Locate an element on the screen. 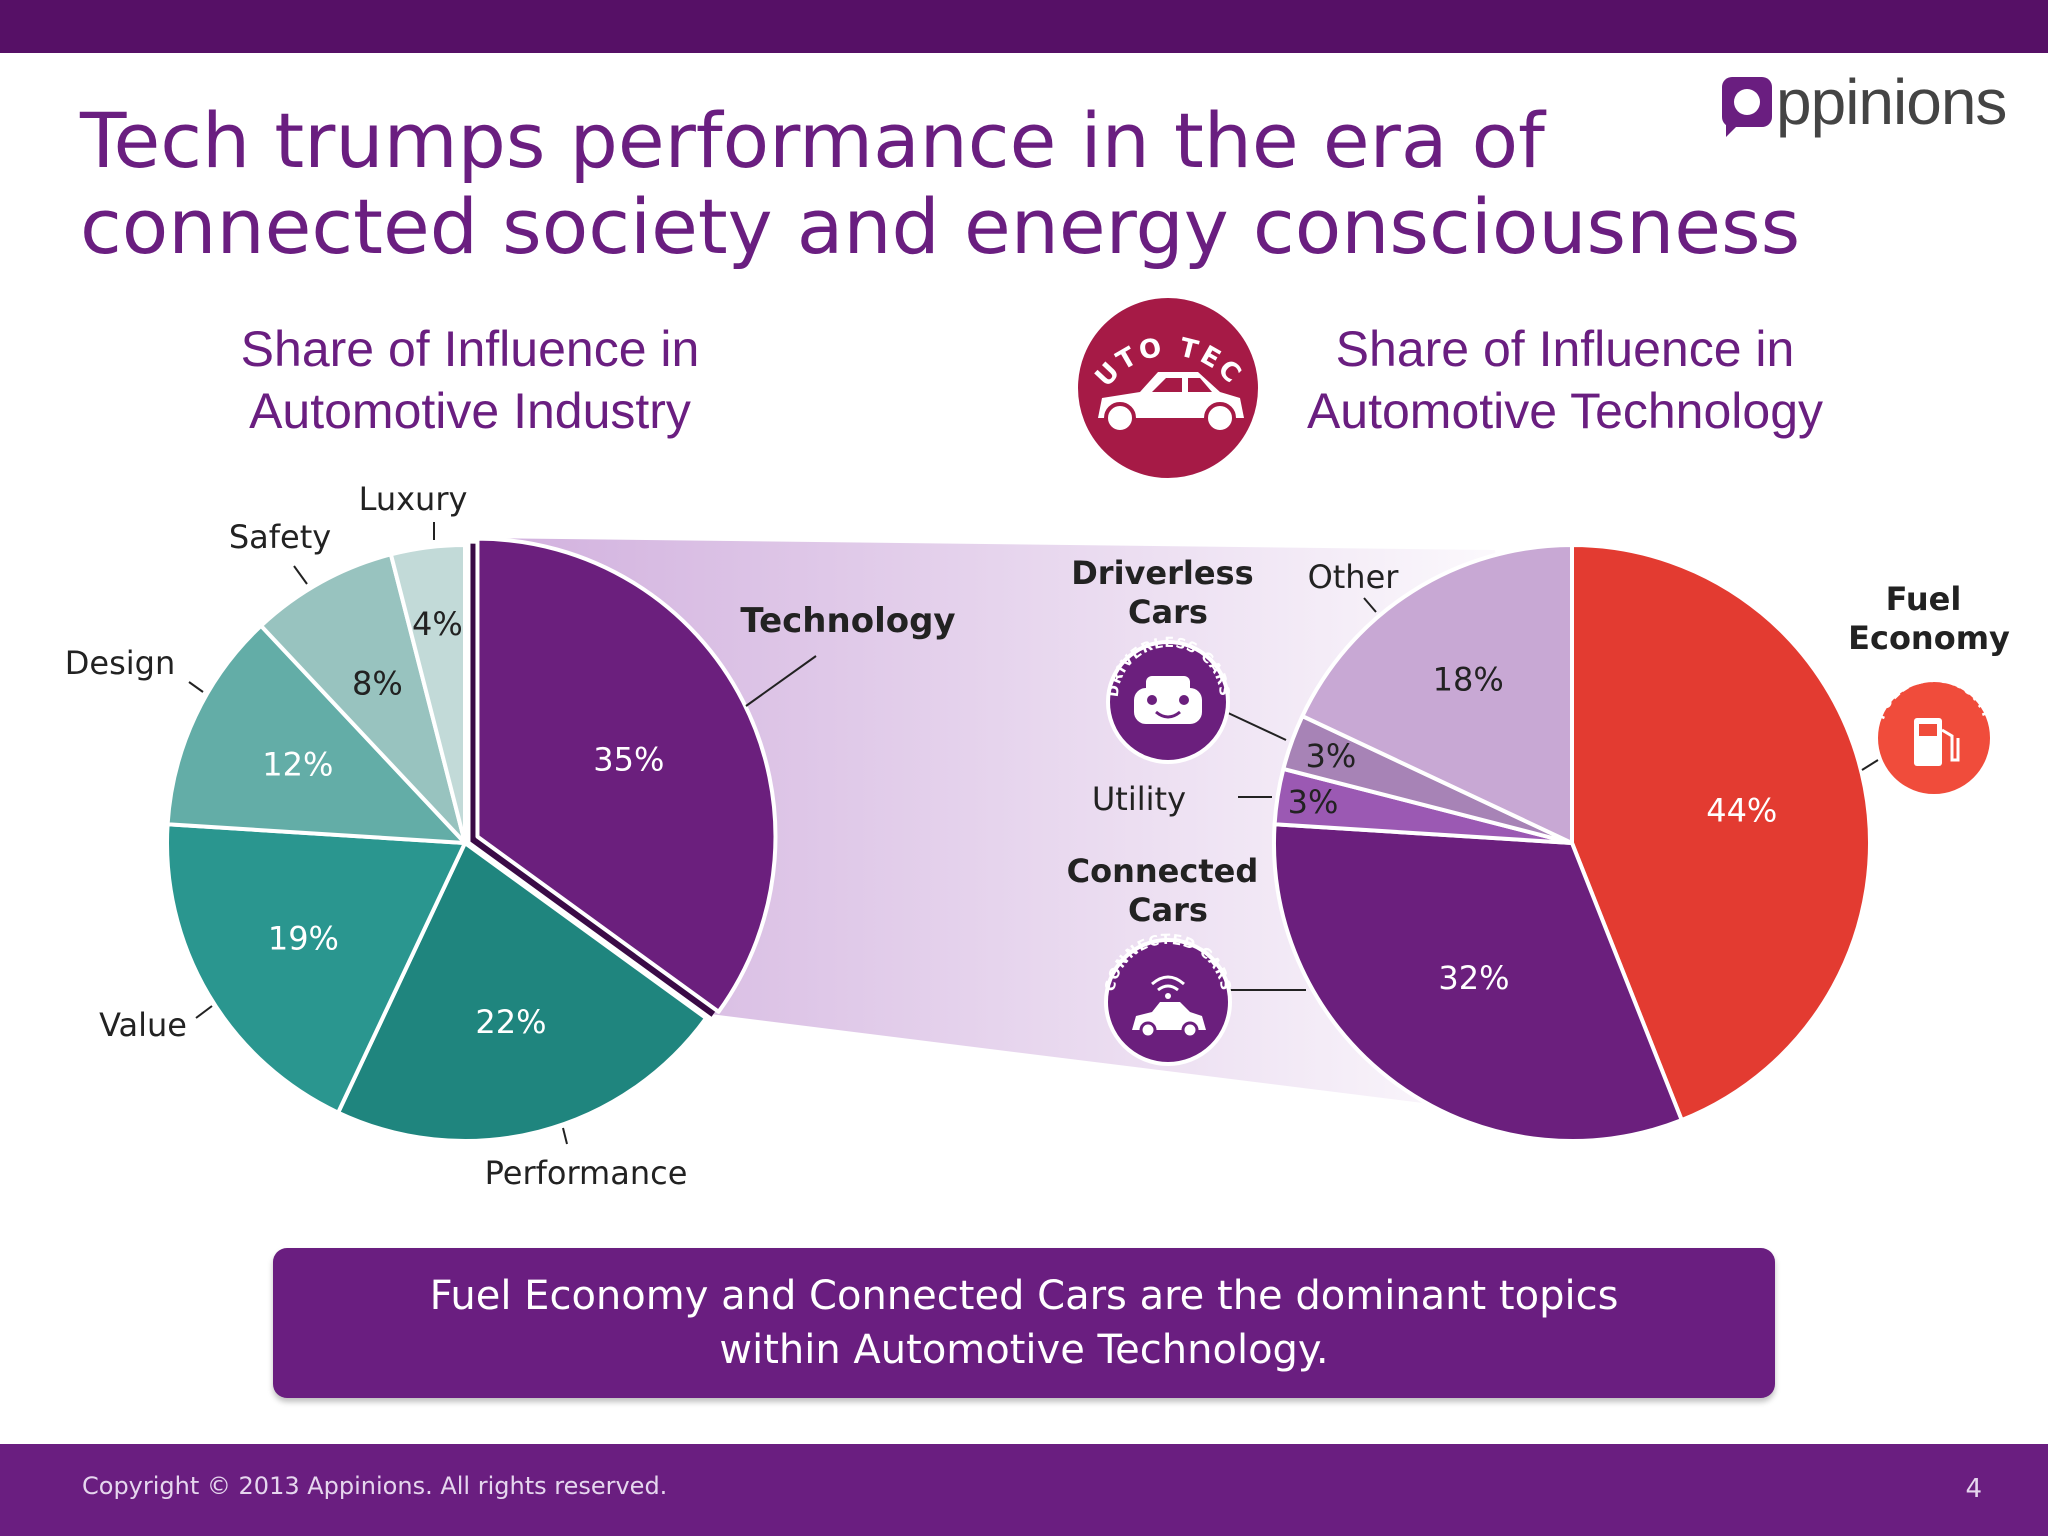  industry-slice-design is located at coordinates (316, 734).